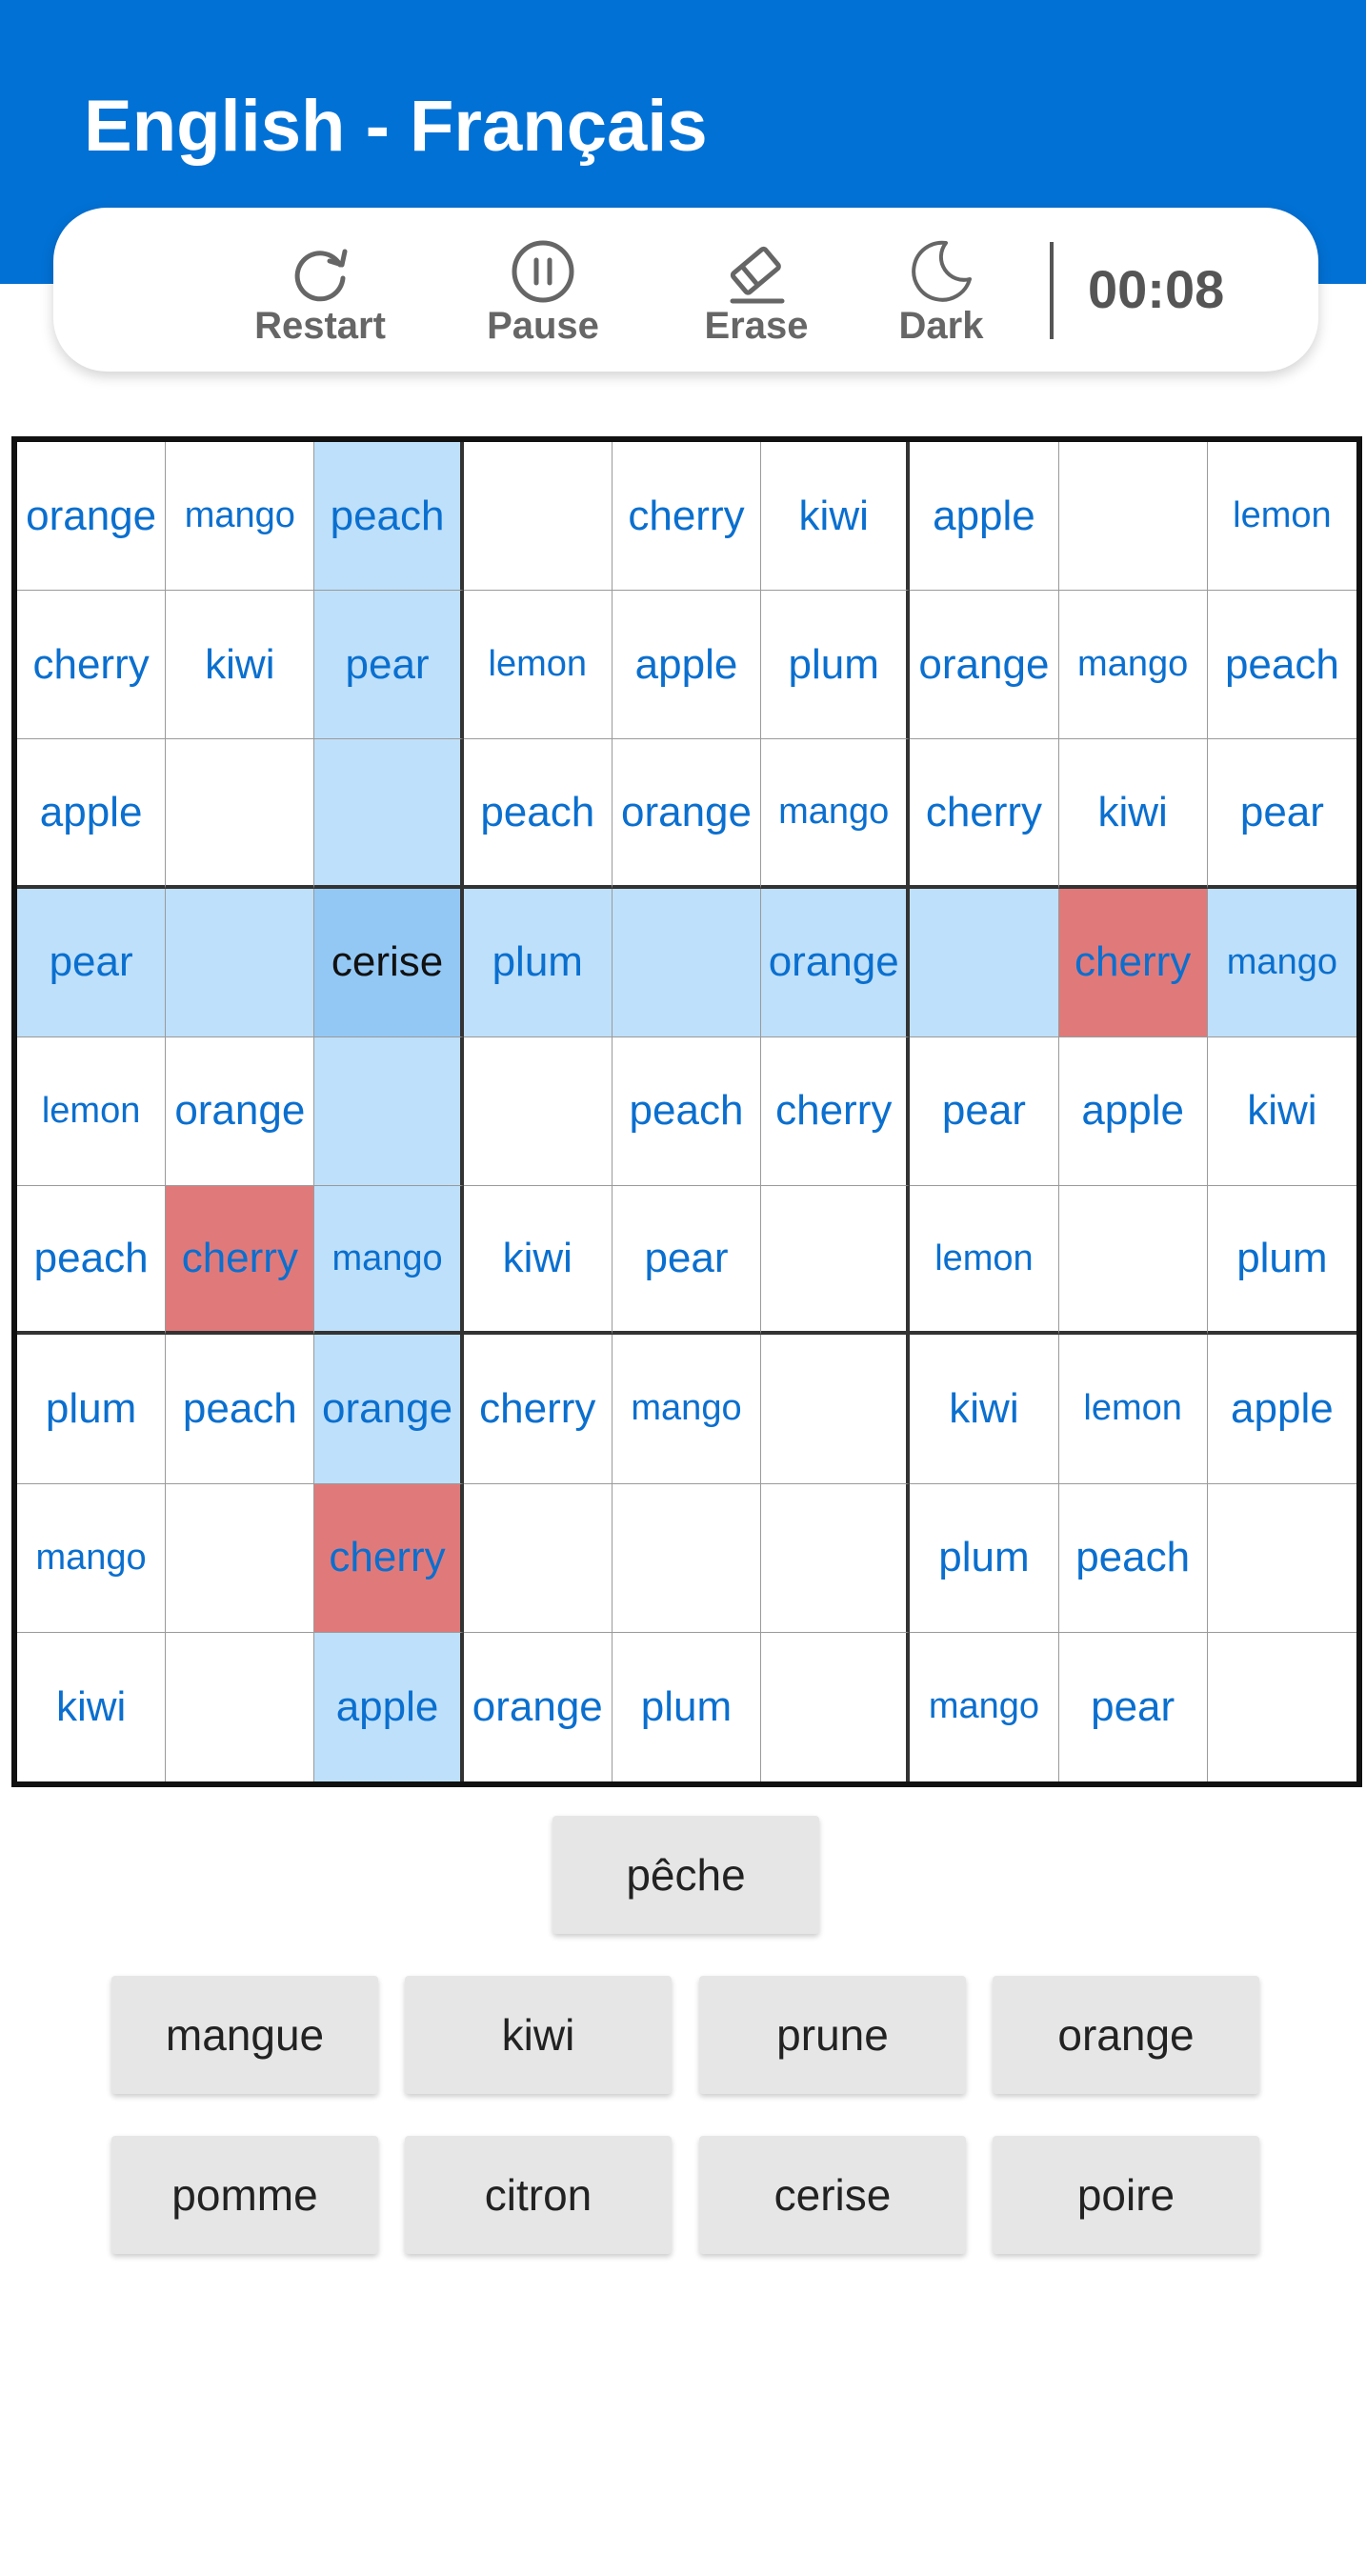 This screenshot has width=1366, height=2576. I want to click on board-cell-r7-c0: mango, so click(92, 1558).